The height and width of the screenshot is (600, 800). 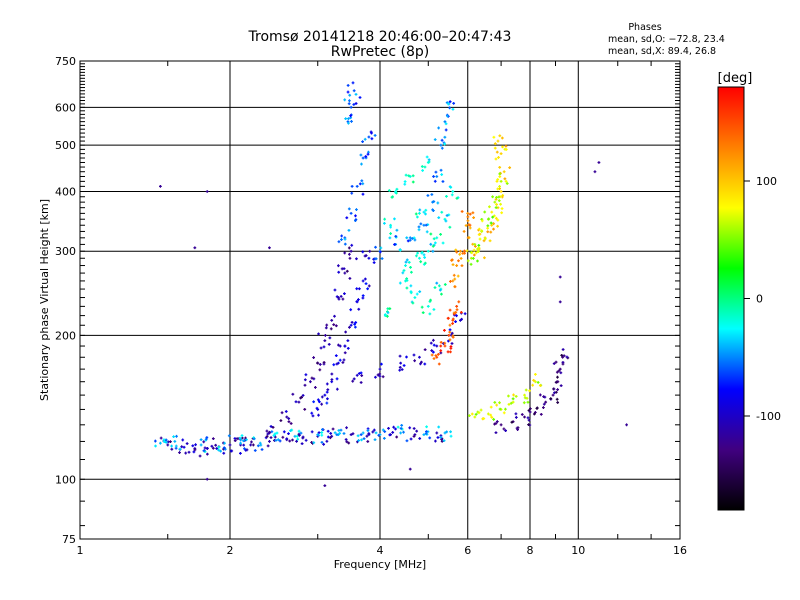 I want to click on x-tick-label: 1, so click(x=80, y=550).